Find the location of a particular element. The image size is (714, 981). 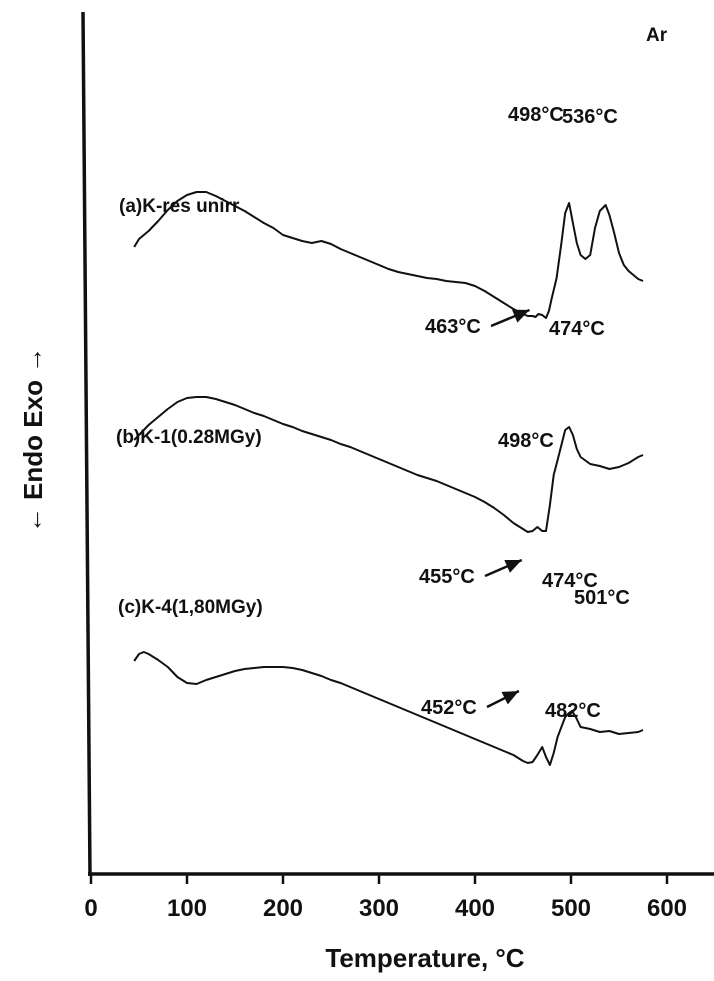

peak-label: 536°C is located at coordinates (590, 117).